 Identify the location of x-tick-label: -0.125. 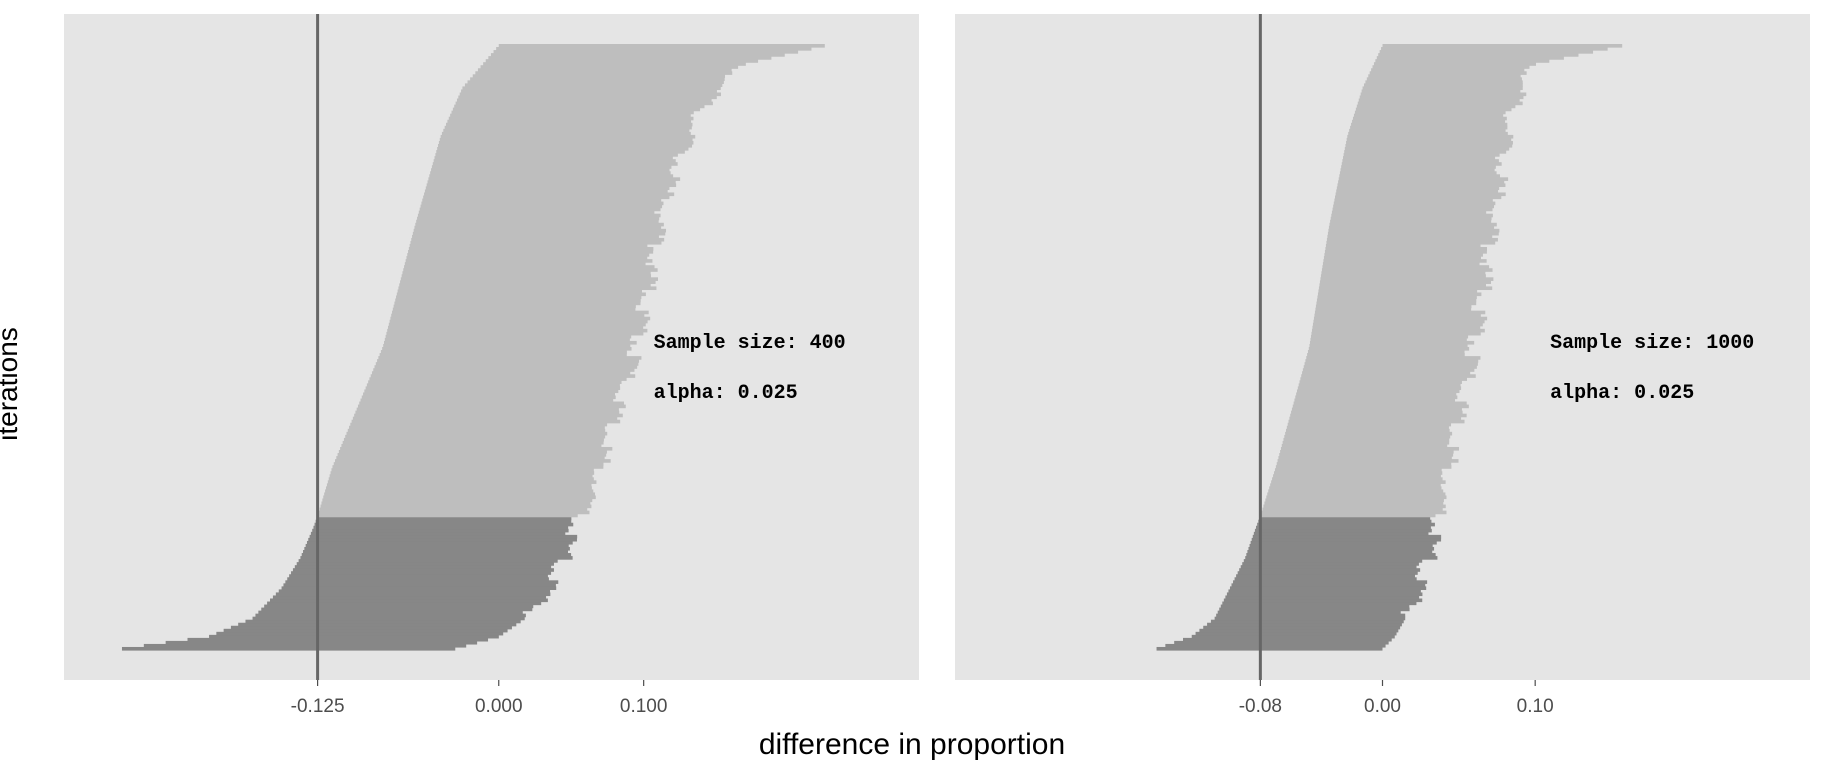
(318, 706).